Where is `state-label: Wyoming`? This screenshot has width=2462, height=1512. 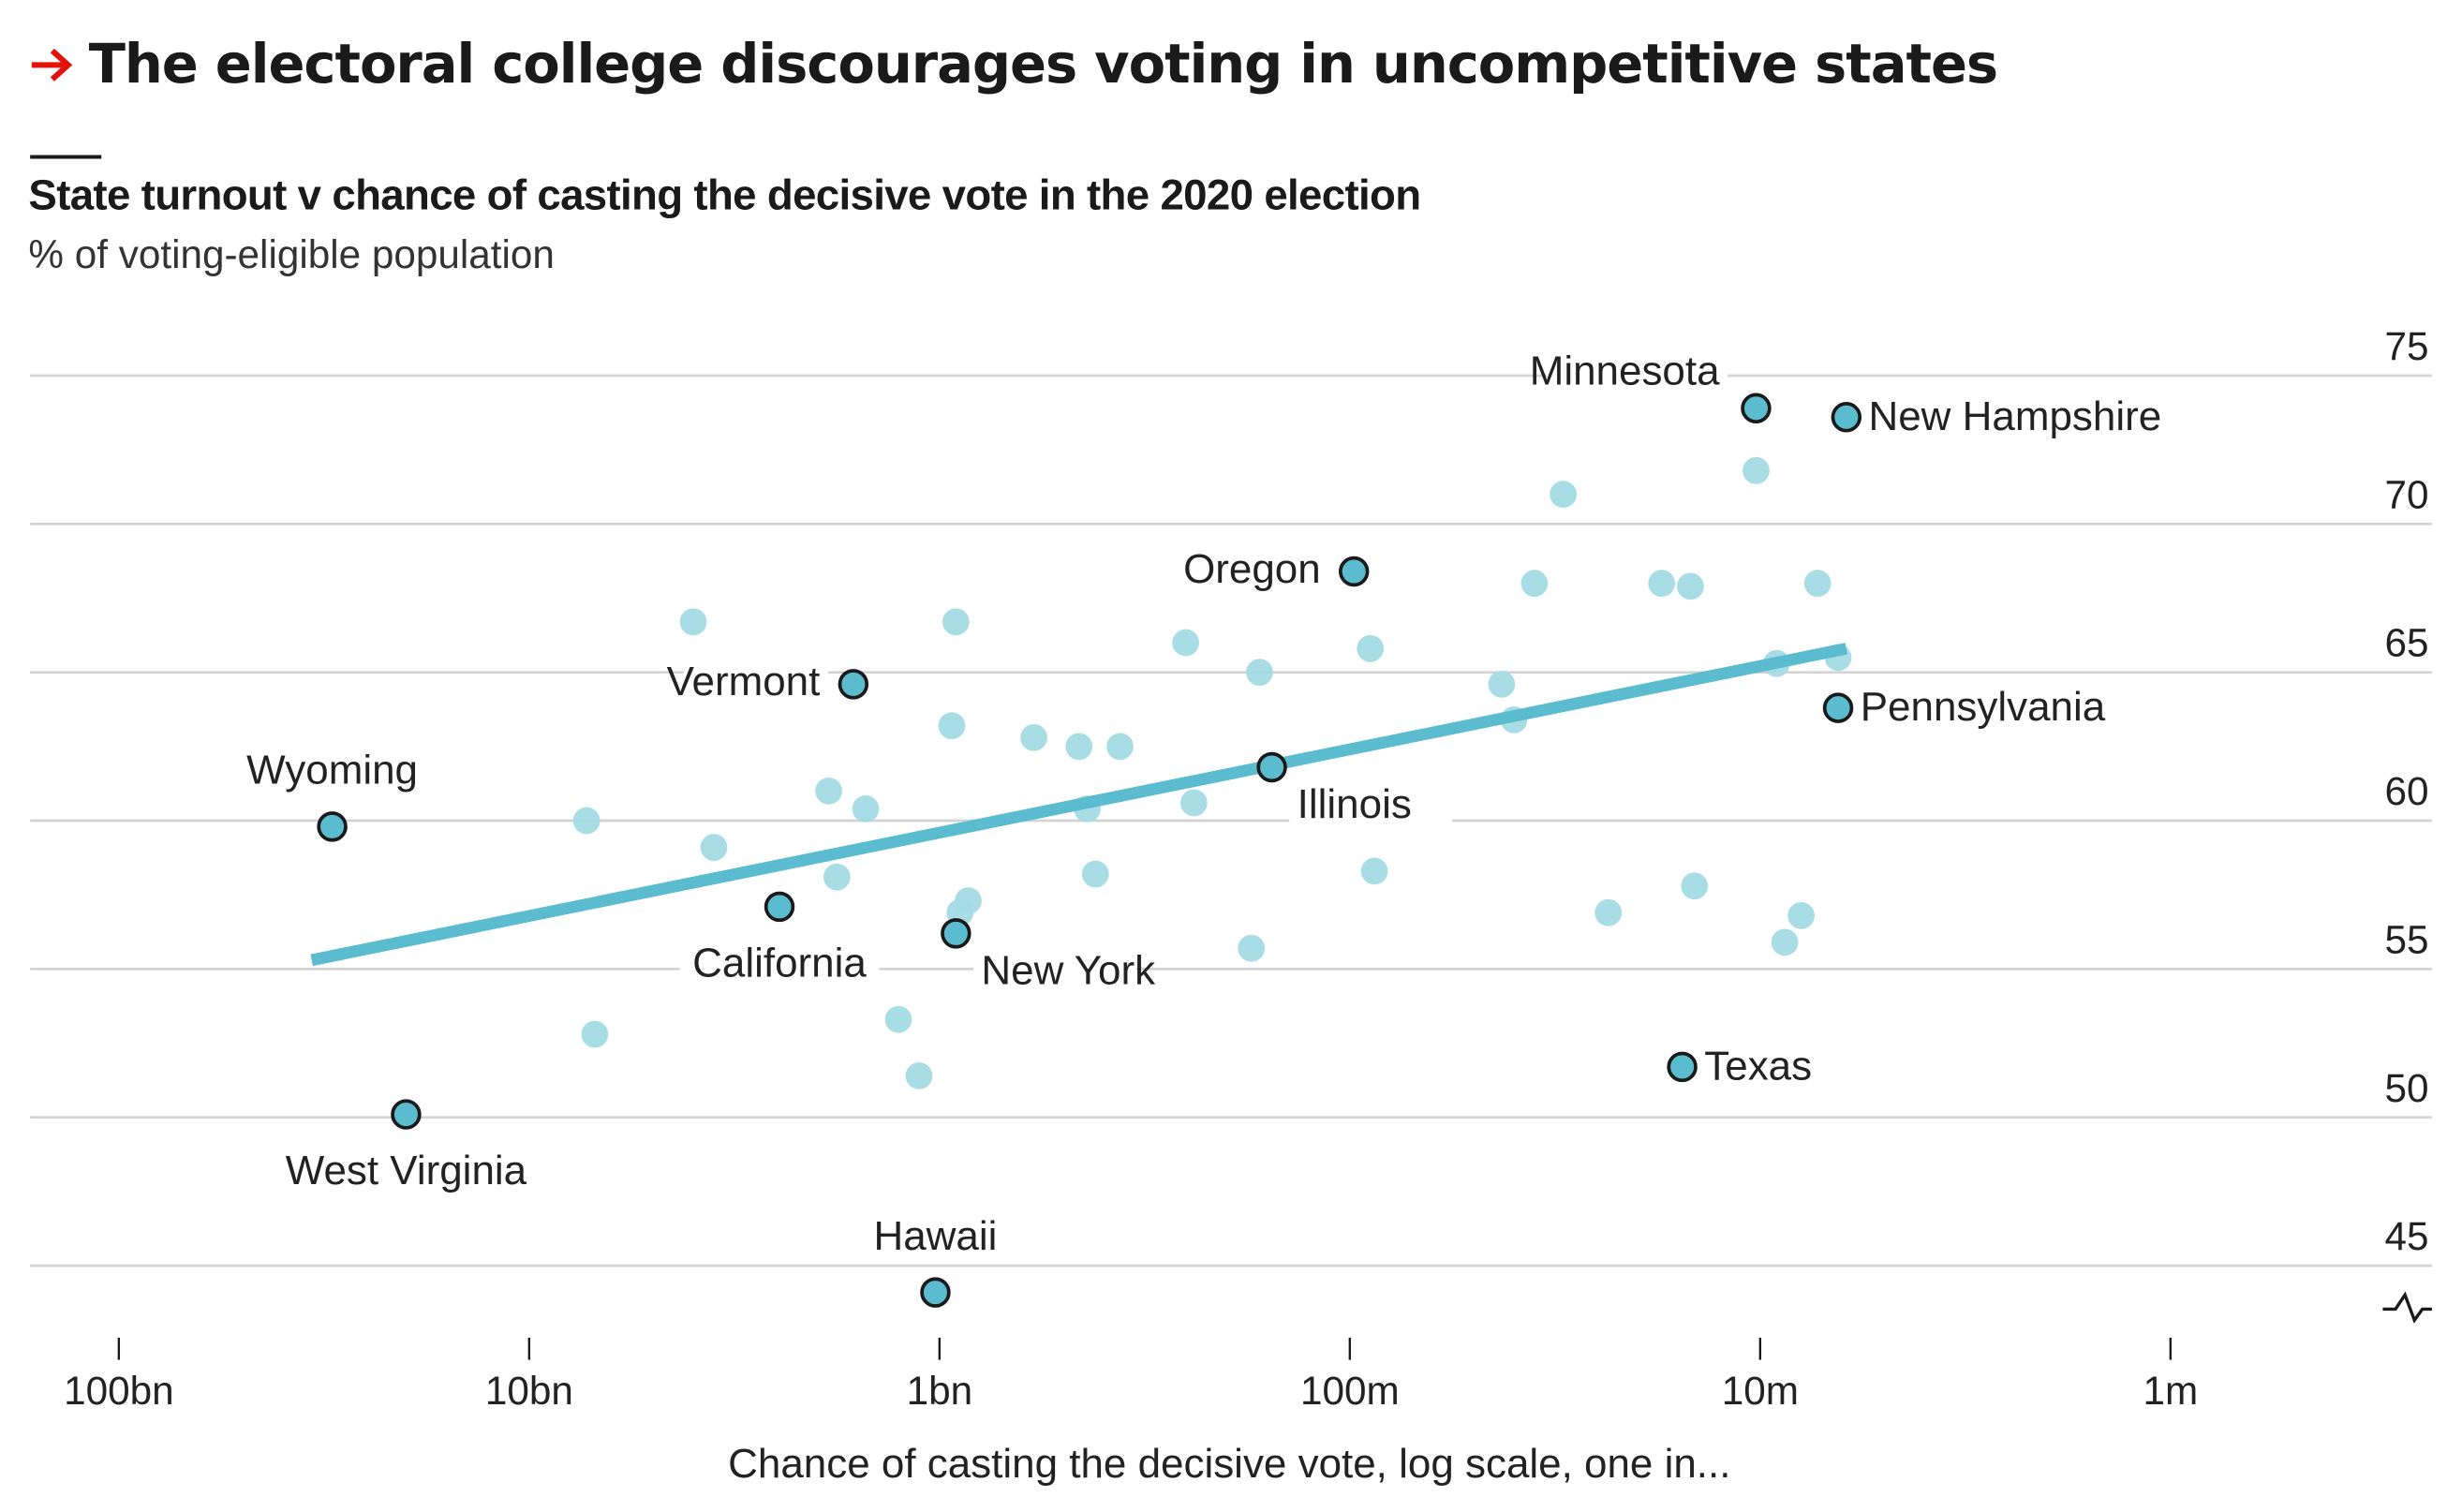
state-label: Wyoming is located at coordinates (332, 770).